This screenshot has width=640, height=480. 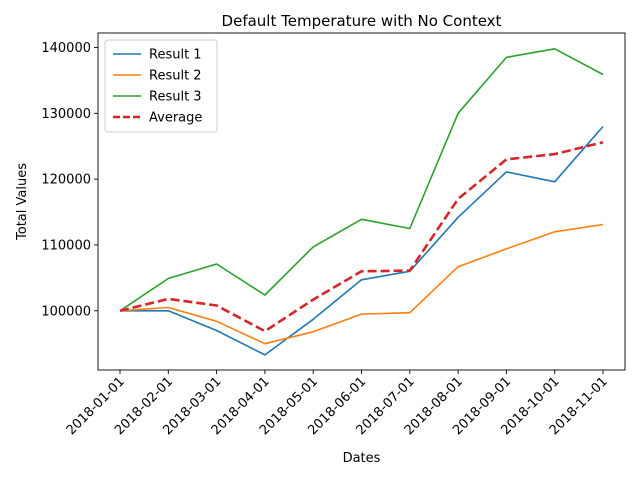 I want to click on x-axis-label: Dates, so click(x=362, y=458).